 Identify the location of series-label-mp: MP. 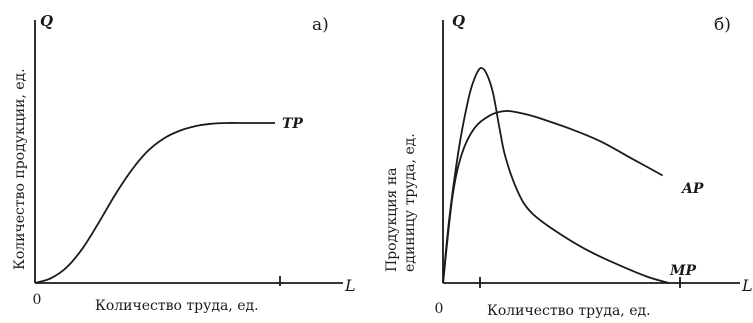
(682, 271).